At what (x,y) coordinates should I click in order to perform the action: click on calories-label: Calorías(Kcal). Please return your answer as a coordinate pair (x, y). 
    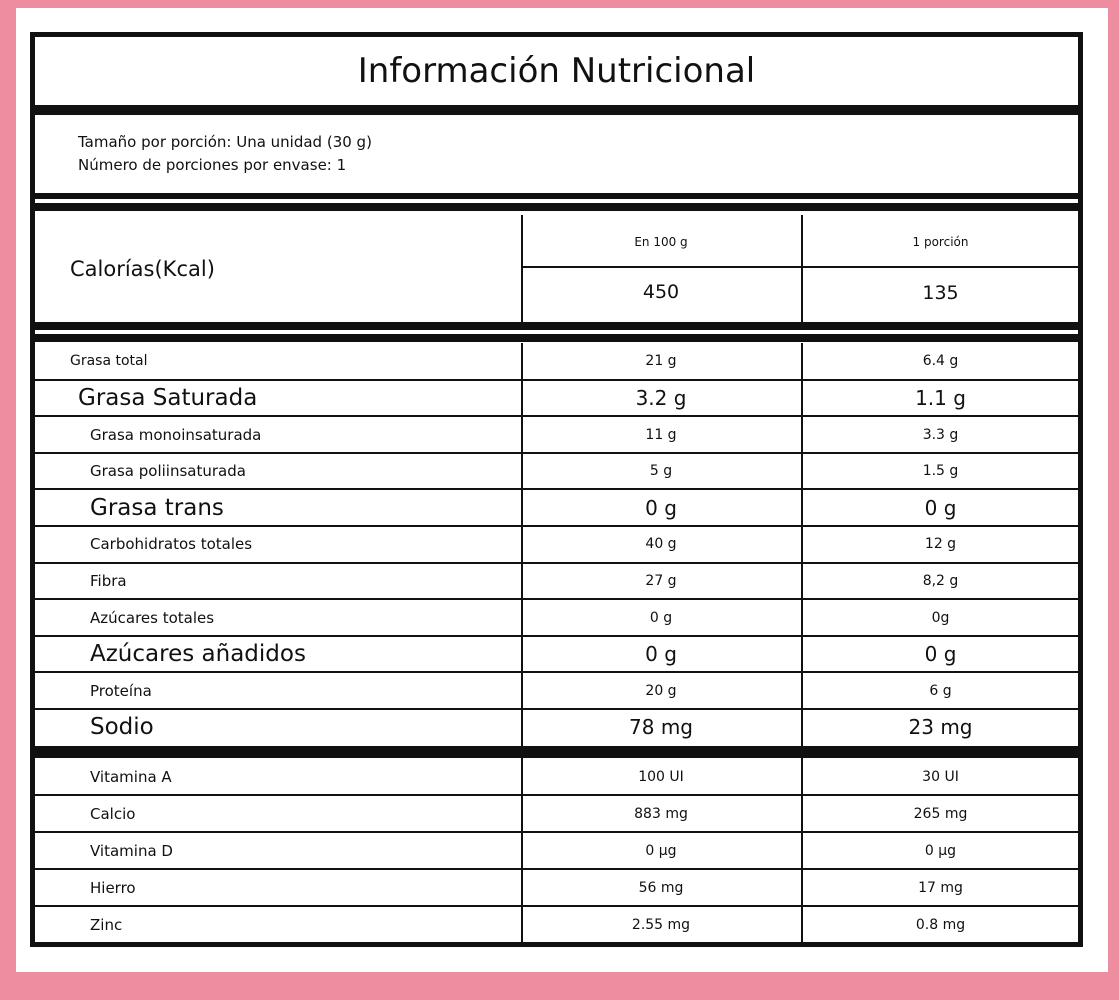
    Looking at the image, I should click on (142, 269).